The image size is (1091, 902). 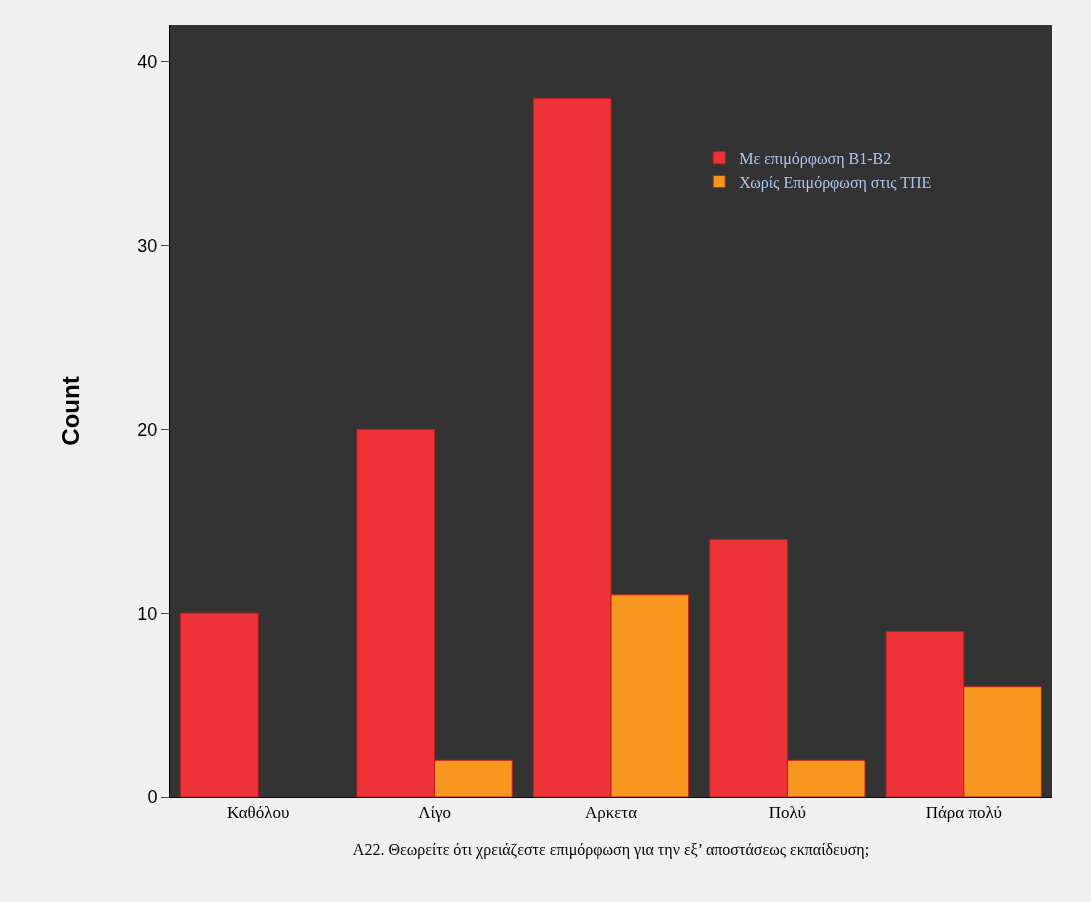 I want to click on y-tick-label: 20, so click(x=147, y=429).